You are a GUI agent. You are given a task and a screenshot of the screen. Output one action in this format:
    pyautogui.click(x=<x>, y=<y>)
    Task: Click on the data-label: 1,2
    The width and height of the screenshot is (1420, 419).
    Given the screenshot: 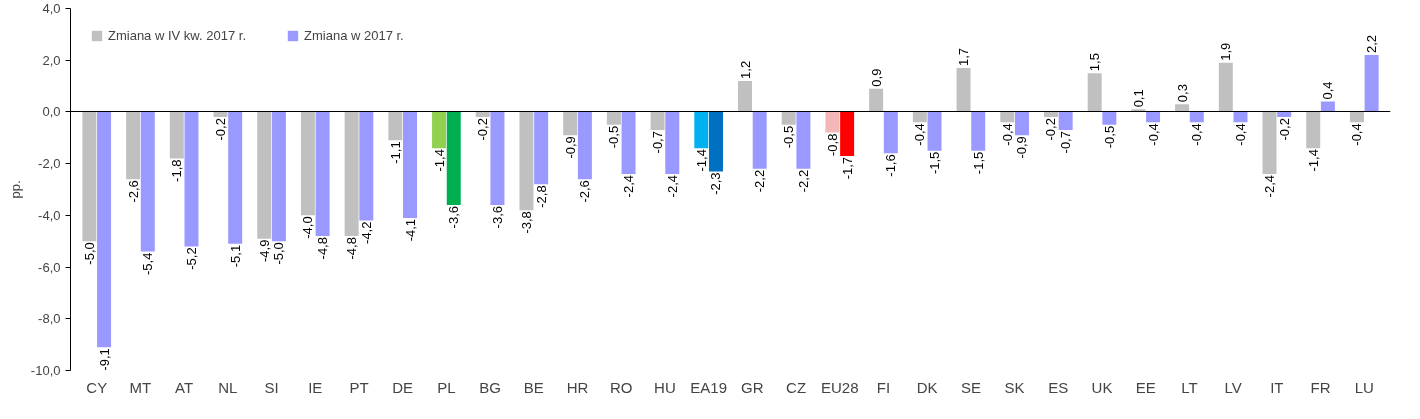 What is the action you would take?
    pyautogui.click(x=745, y=69)
    